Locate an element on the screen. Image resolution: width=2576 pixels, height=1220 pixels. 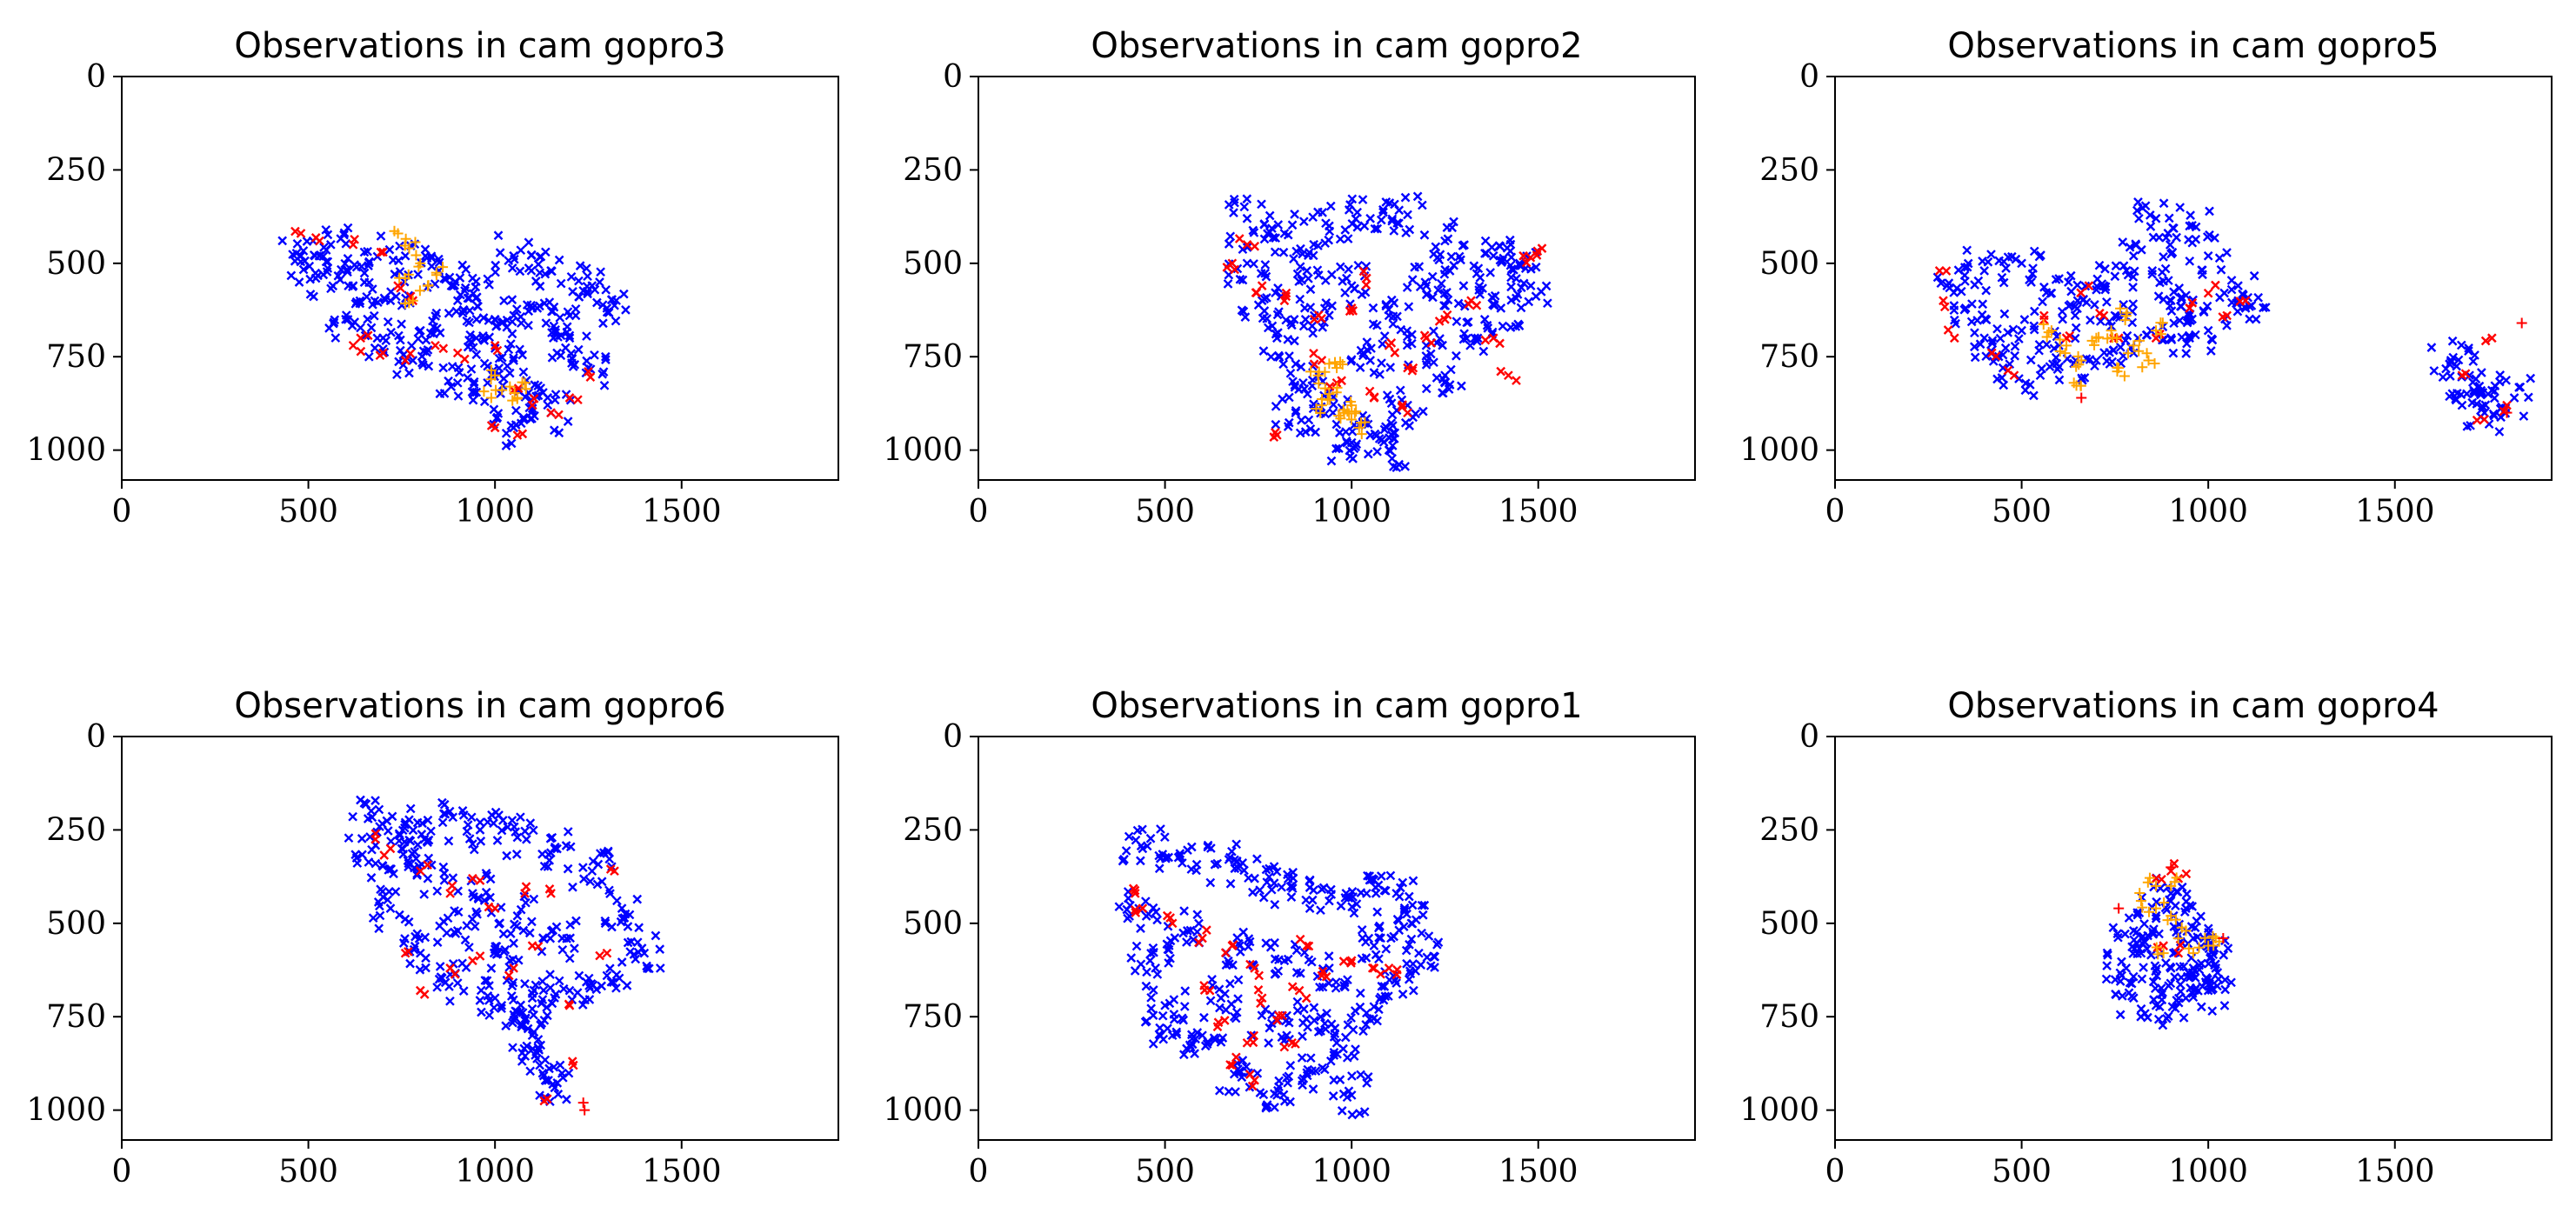
chart-title: Observations in cam gopro1 is located at coordinates (1336, 706).